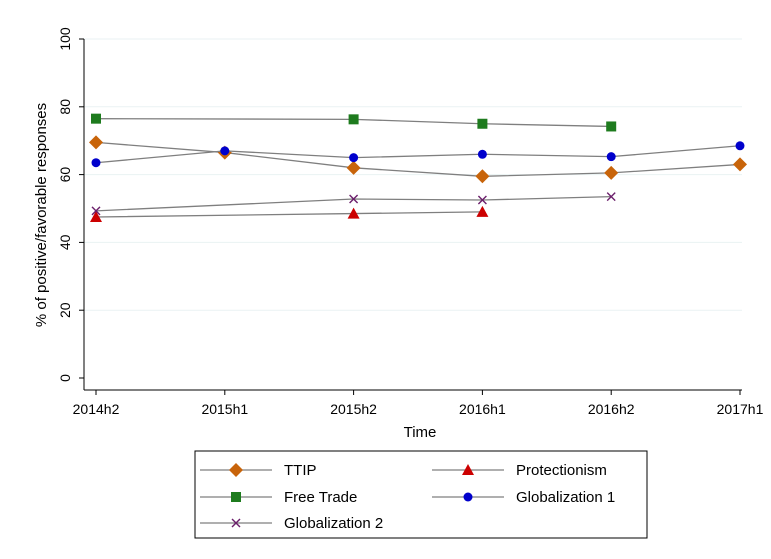  What do you see at coordinates (65, 175) in the screenshot?
I see `y-tick-label: 60` at bounding box center [65, 175].